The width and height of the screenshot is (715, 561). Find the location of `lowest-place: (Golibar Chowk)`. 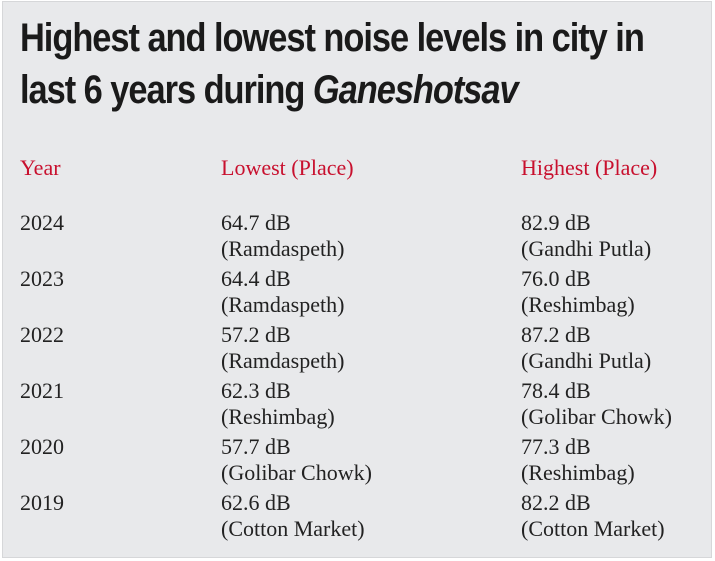

lowest-place: (Golibar Chowk) is located at coordinates (296, 472).